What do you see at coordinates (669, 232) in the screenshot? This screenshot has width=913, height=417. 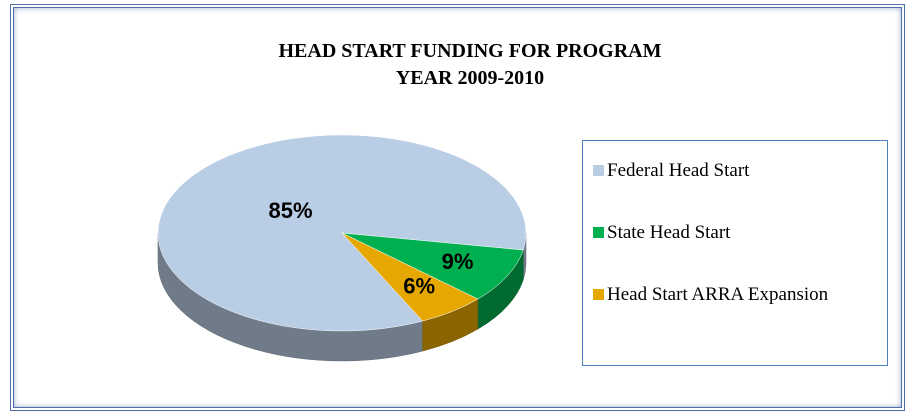 I see `legend-label: State Head Start` at bounding box center [669, 232].